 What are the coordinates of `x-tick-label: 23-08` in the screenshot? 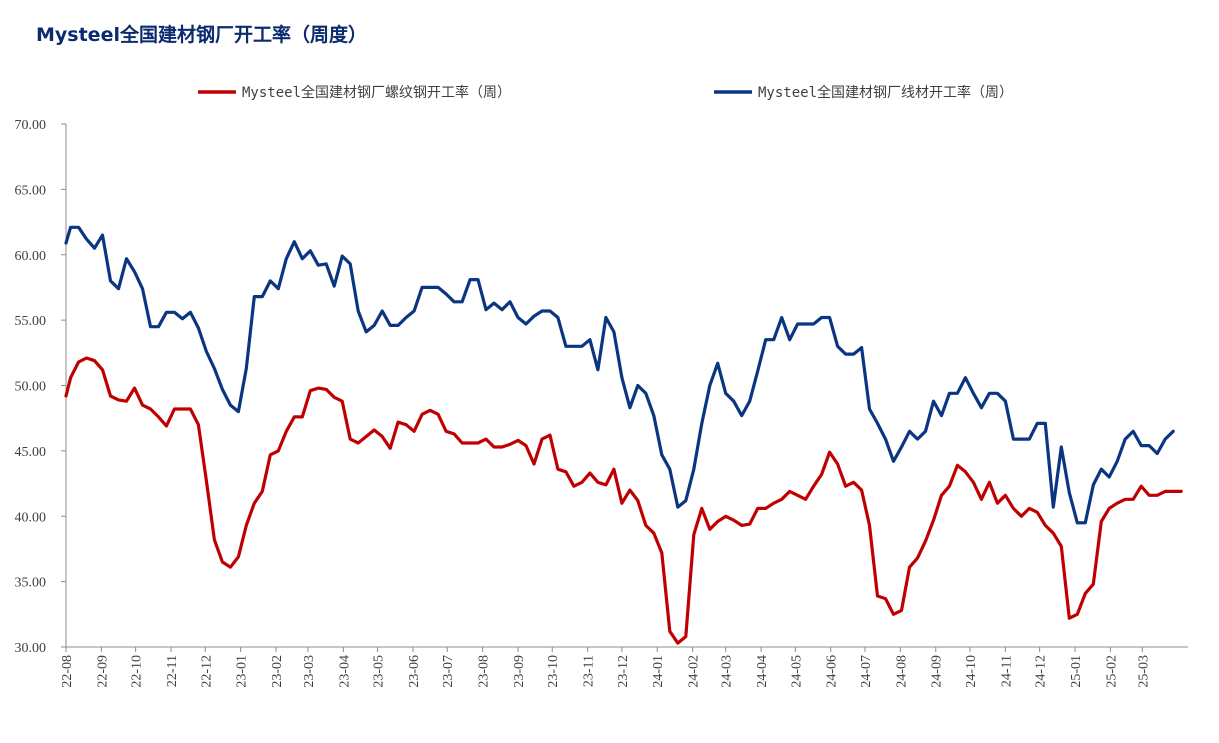 It's located at (484, 671).